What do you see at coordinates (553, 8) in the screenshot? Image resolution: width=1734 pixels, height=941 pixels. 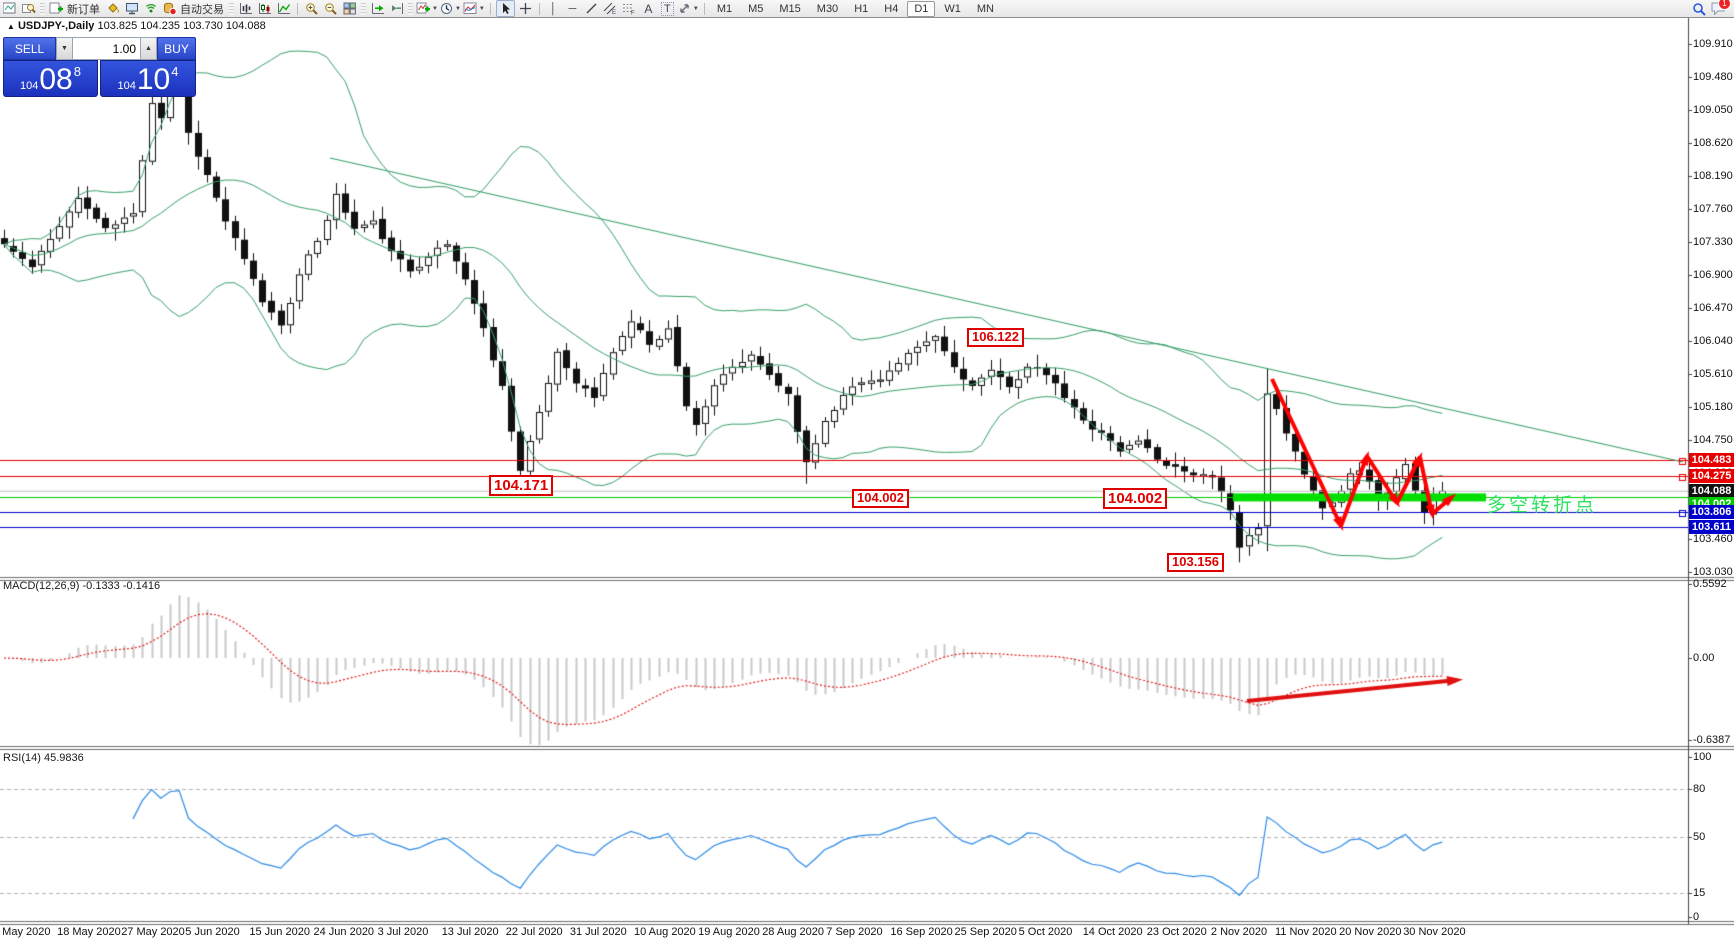 I see `vertical-line-icon: │` at bounding box center [553, 8].